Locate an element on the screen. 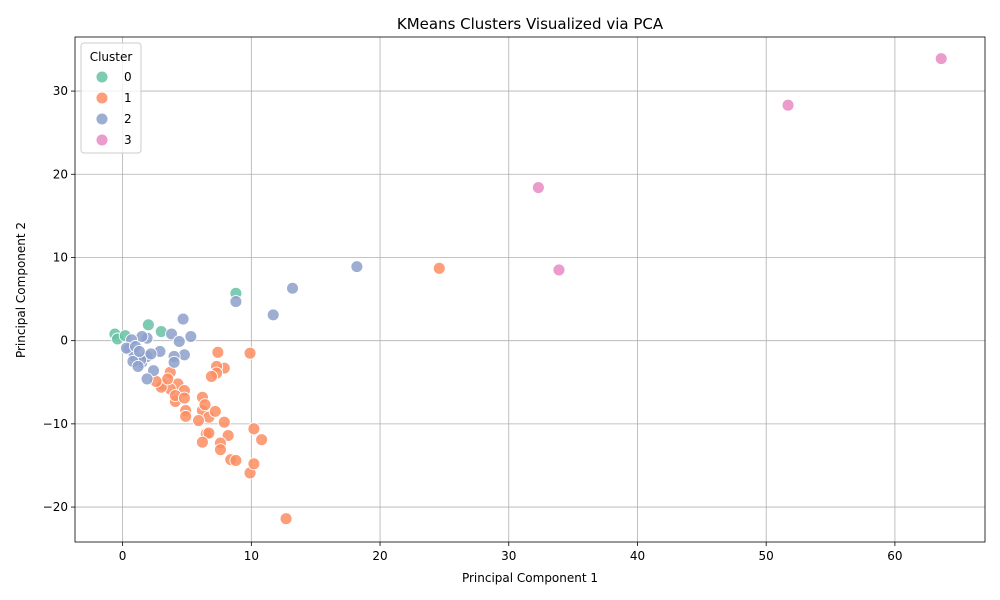 This screenshot has width=1000, height=600. x-tick-label: 10 is located at coordinates (251, 556).